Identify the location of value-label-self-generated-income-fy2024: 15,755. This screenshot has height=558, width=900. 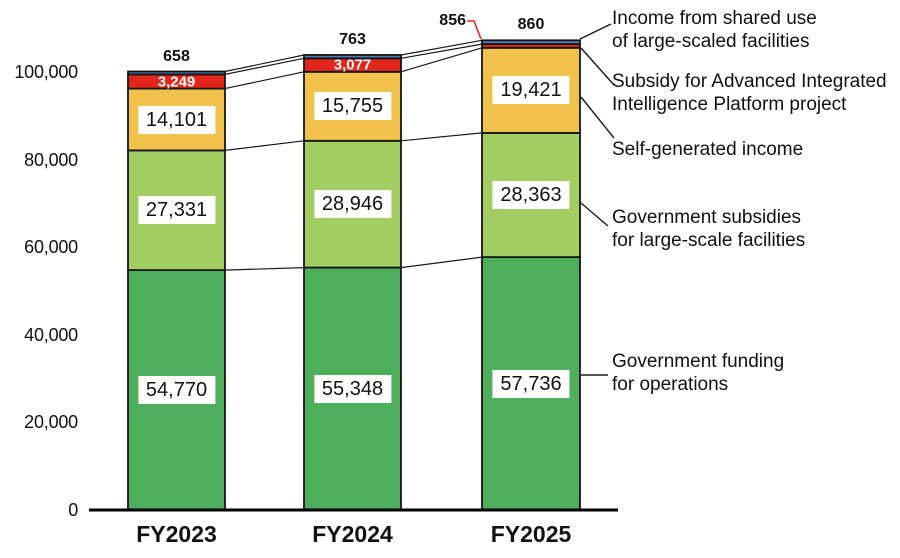
(352, 106).